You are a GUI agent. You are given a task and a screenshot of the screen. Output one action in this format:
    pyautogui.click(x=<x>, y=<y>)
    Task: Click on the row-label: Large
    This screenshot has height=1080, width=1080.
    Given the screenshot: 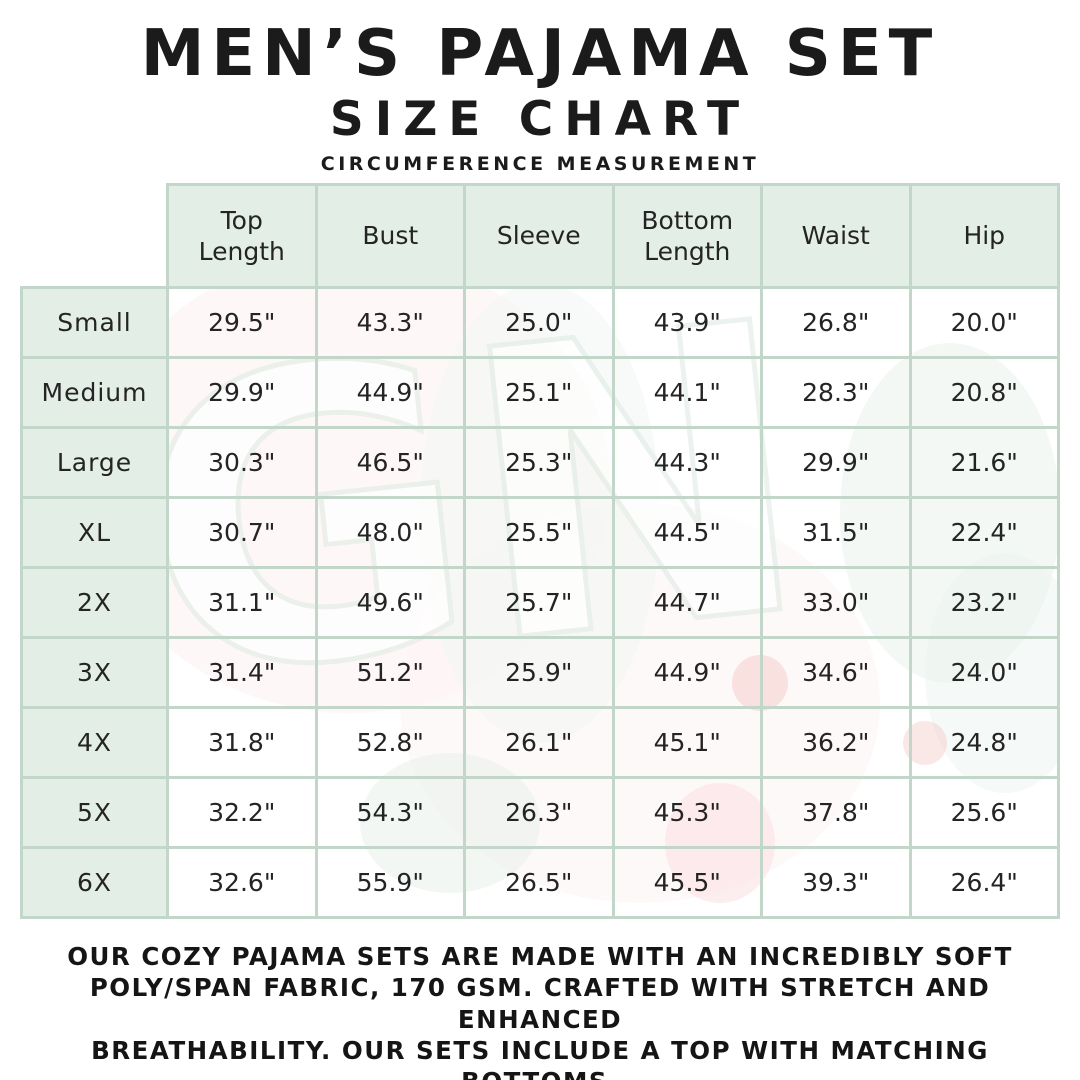 What is the action you would take?
    pyautogui.click(x=94, y=462)
    